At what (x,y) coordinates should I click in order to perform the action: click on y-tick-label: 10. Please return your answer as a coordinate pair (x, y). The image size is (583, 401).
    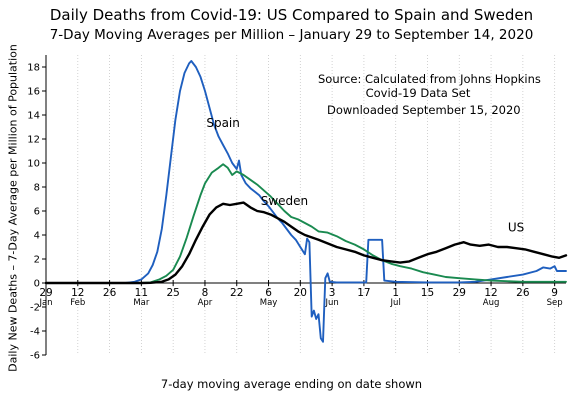
    Looking at the image, I should click on (33, 164).